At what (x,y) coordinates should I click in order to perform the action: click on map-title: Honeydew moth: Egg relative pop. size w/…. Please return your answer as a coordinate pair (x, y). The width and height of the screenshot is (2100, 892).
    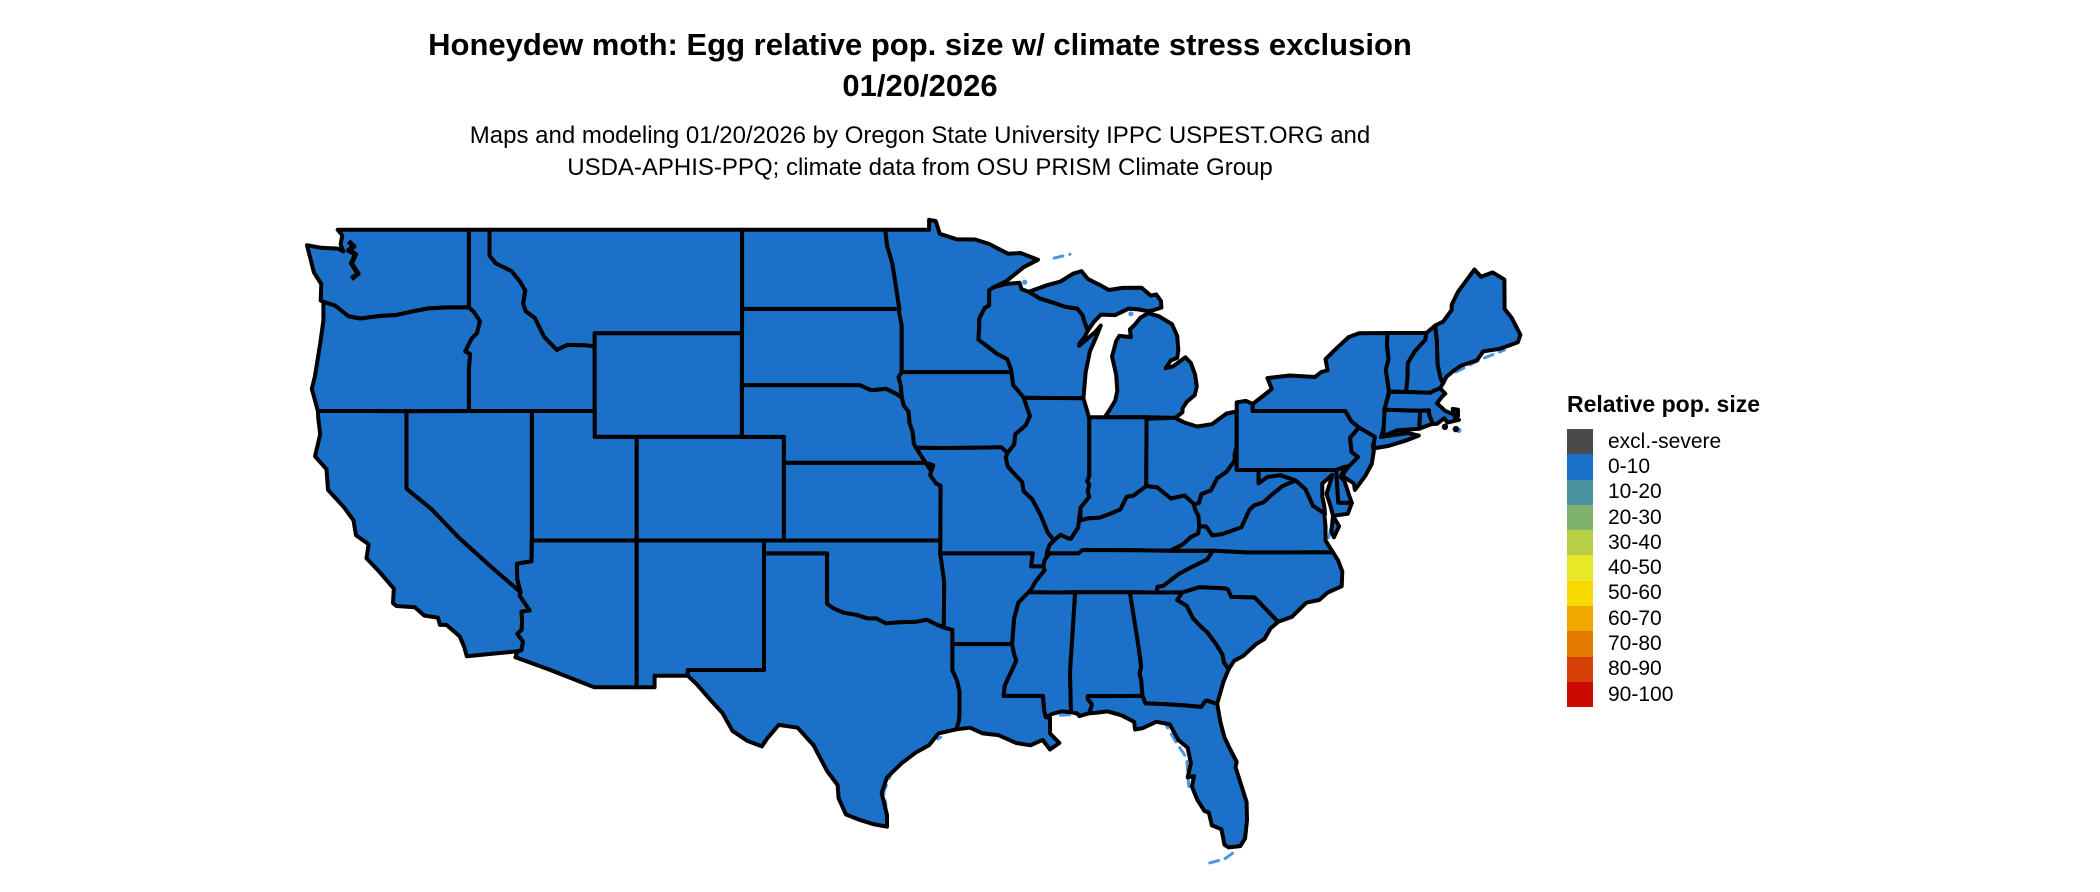
    Looking at the image, I should click on (920, 65).